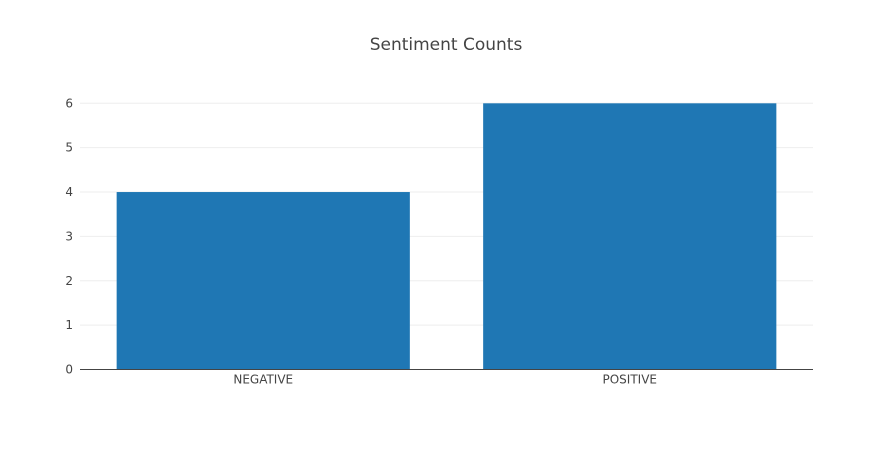 The image size is (893, 450). What do you see at coordinates (69, 103) in the screenshot?
I see `y-tick-label: 6` at bounding box center [69, 103].